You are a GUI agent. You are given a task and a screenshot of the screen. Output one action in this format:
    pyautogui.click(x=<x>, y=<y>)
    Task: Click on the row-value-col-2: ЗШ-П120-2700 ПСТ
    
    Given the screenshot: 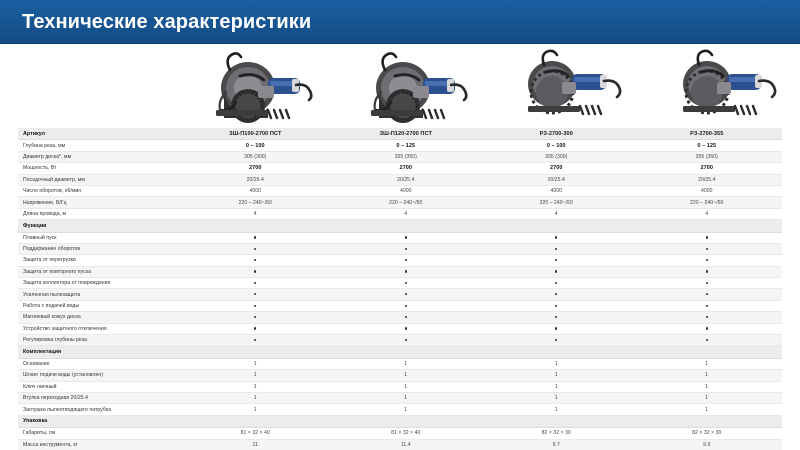 What is the action you would take?
    pyautogui.click(x=405, y=133)
    